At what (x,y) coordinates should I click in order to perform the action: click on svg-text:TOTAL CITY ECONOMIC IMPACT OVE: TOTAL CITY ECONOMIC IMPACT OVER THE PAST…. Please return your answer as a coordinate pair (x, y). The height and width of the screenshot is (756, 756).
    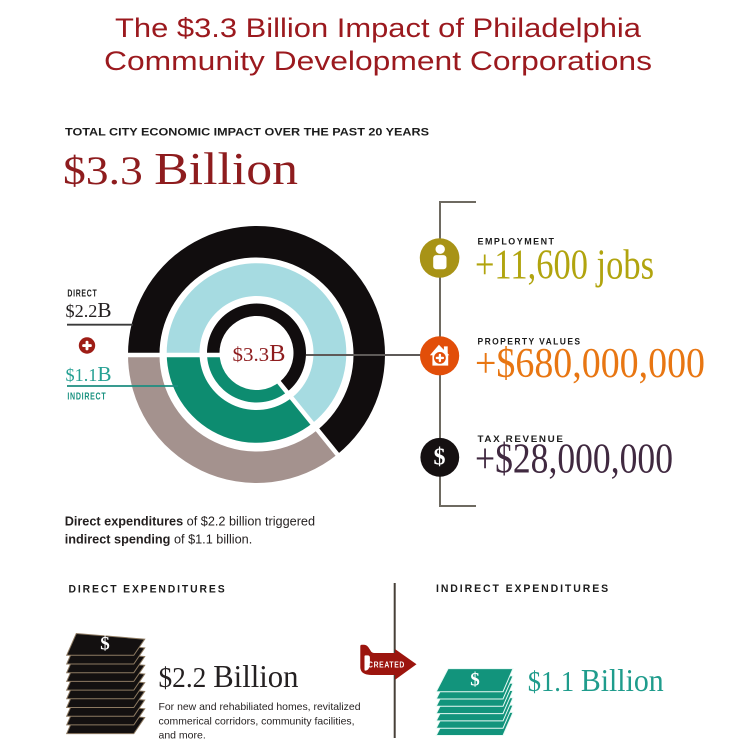
    Looking at the image, I should click on (247, 133).